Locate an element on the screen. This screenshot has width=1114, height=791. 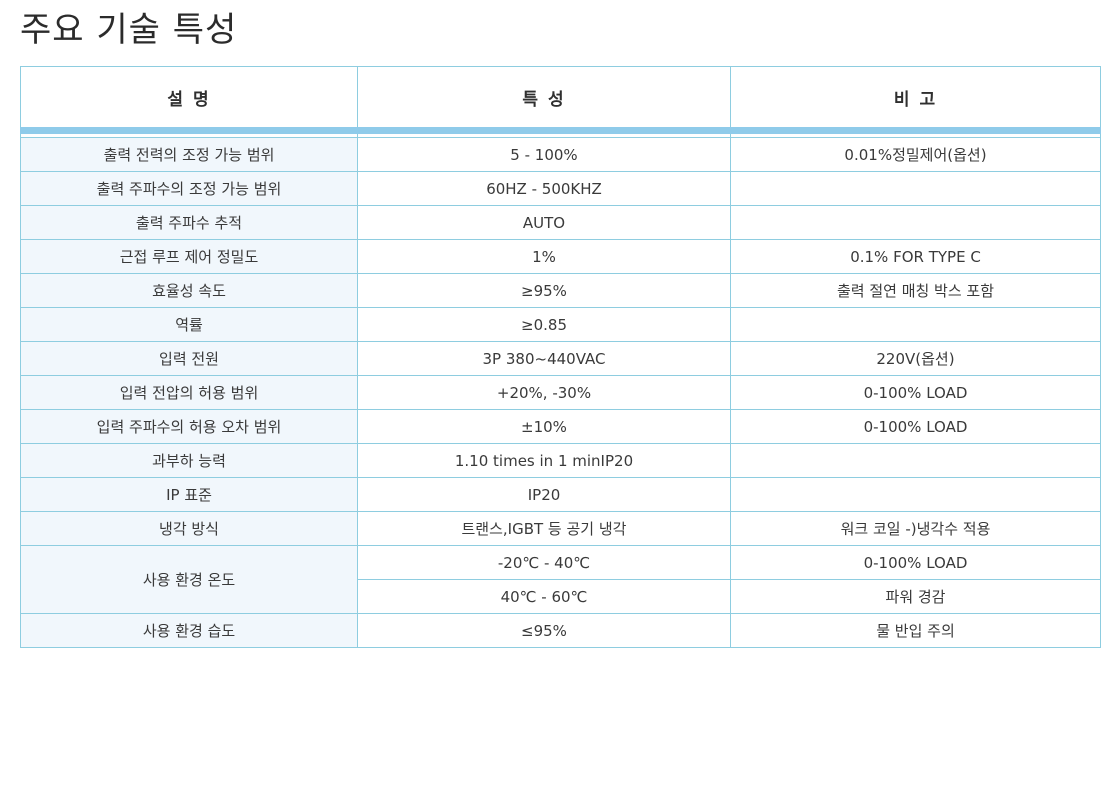
characteristic-cell: 1.10 times in 1 minIP20 is located at coordinates (544, 460).